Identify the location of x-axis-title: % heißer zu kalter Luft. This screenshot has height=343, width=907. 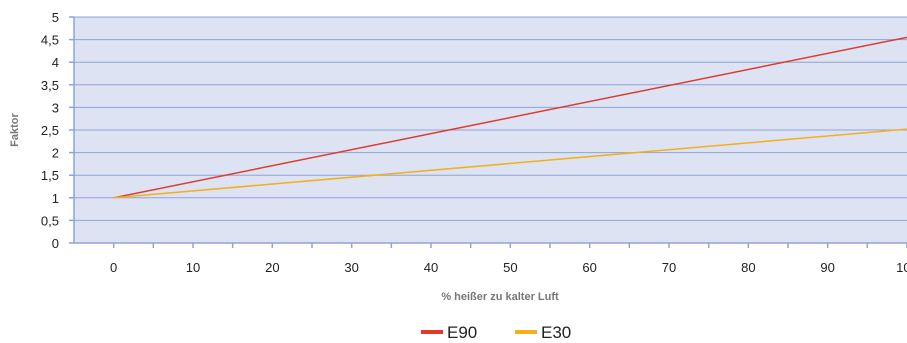
(500, 297).